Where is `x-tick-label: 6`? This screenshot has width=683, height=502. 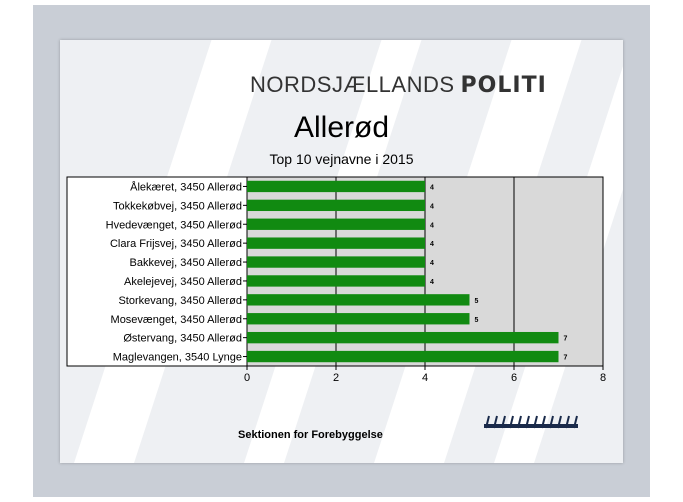 x-tick-label: 6 is located at coordinates (514, 378).